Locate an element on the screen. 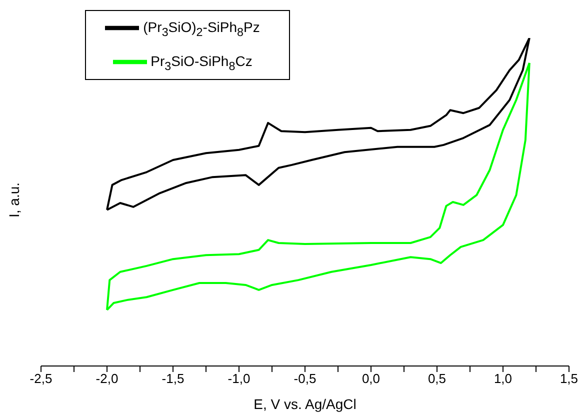 This screenshot has height=417, width=579. legend-label: Pr$_{3}$SiO-SiPh$_{8}$Cz is located at coordinates (201, 62).